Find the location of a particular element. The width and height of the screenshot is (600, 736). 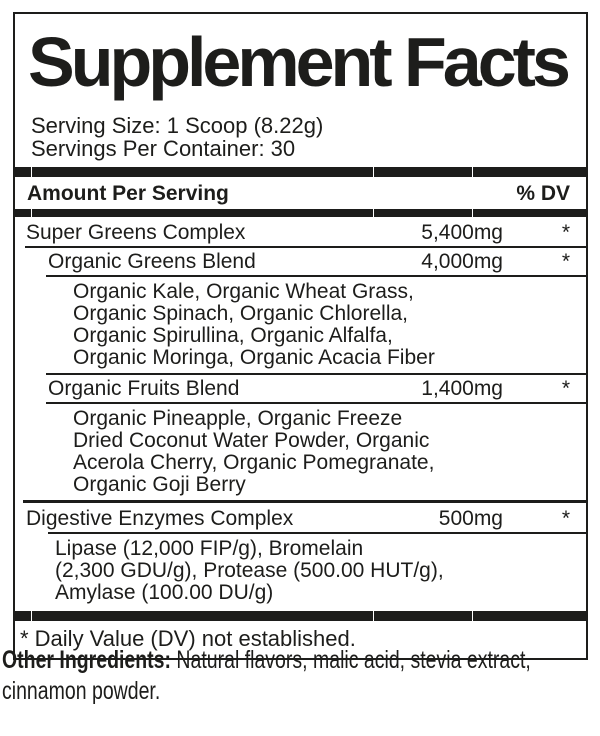

ingredient-amount: 500mg is located at coordinates (470, 518).